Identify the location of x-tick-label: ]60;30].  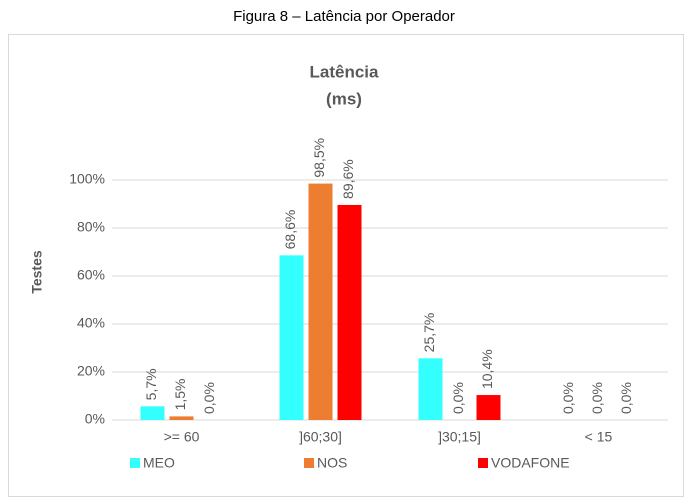
(320, 437).